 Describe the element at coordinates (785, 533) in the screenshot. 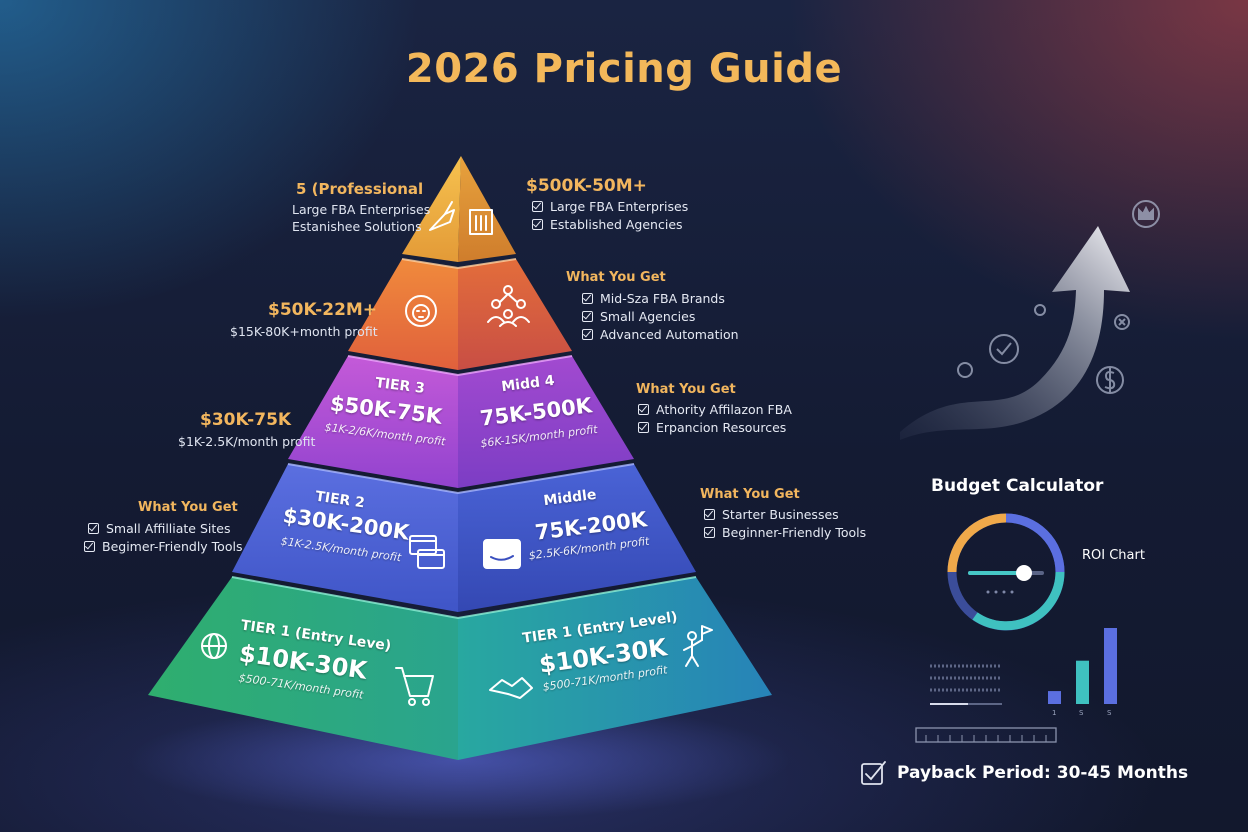

I see `tier2-right-benefit: Beginner-Friendly Tools` at that location.